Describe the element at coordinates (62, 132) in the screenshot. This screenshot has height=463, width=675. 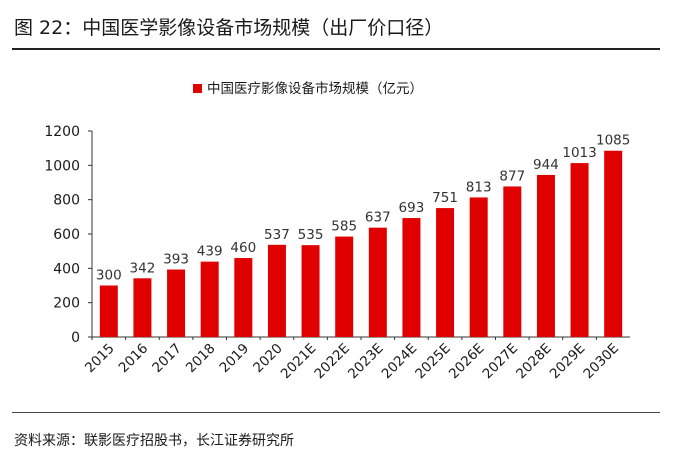
I see `y-tick-label: 1200` at that location.